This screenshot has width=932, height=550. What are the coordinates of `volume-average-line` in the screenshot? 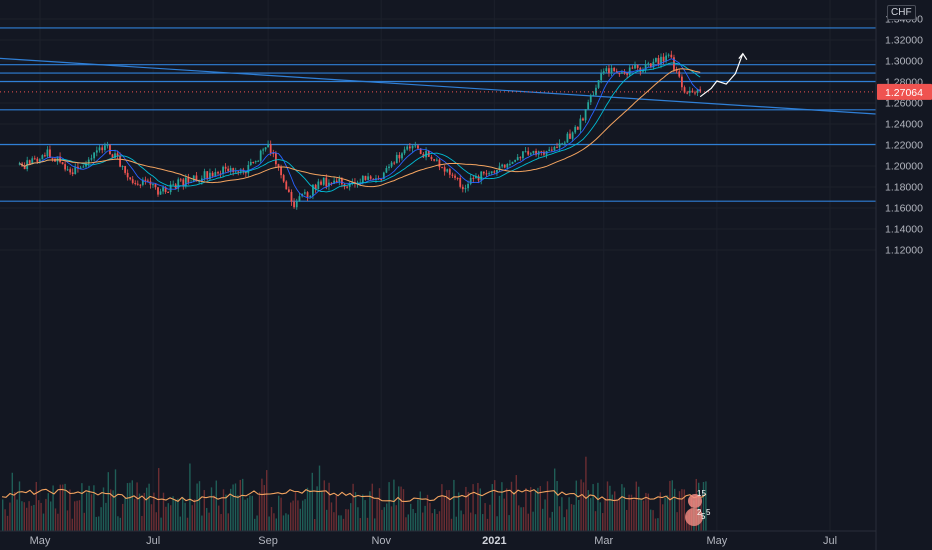 It's located at (354, 495).